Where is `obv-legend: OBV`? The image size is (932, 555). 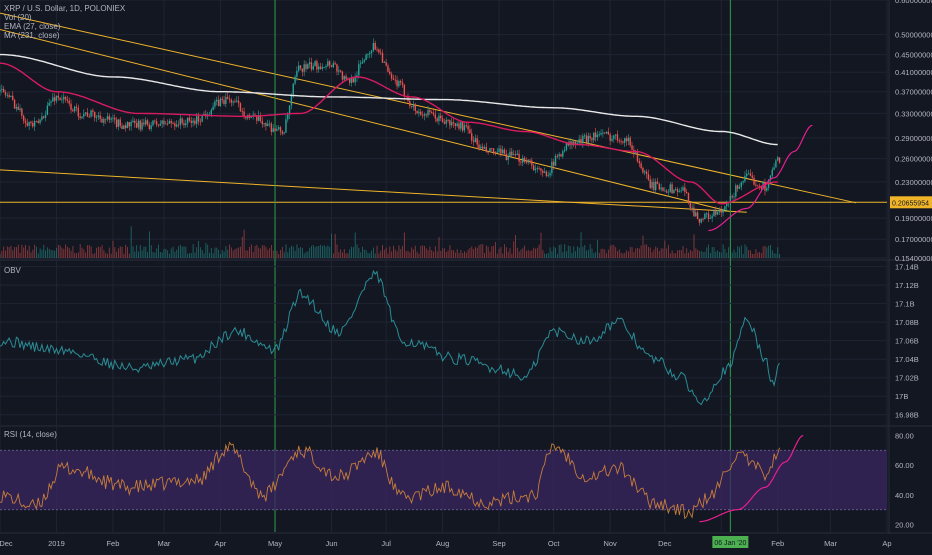 obv-legend: OBV is located at coordinates (12, 270).